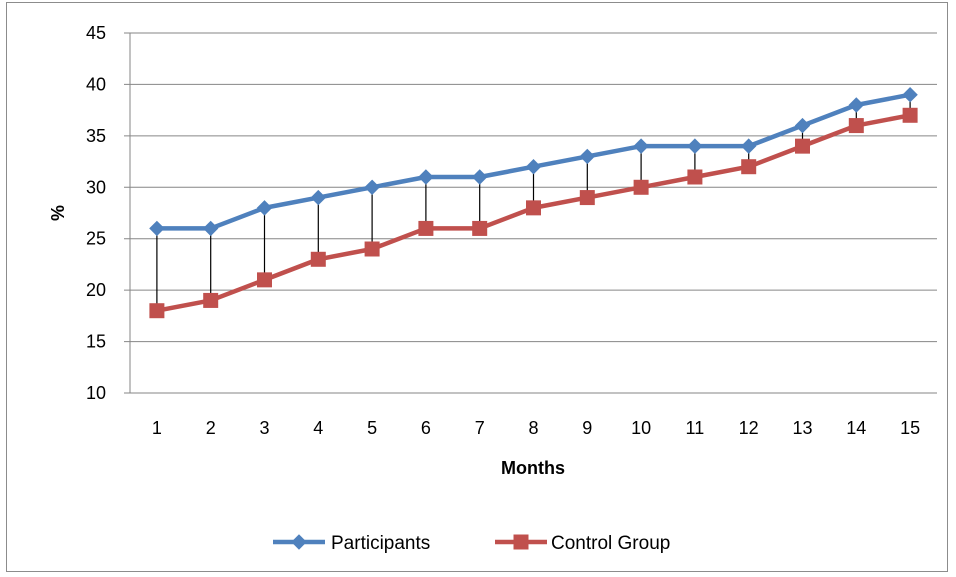 The height and width of the screenshot is (577, 956). I want to click on y-axis-title: %, so click(58, 213).